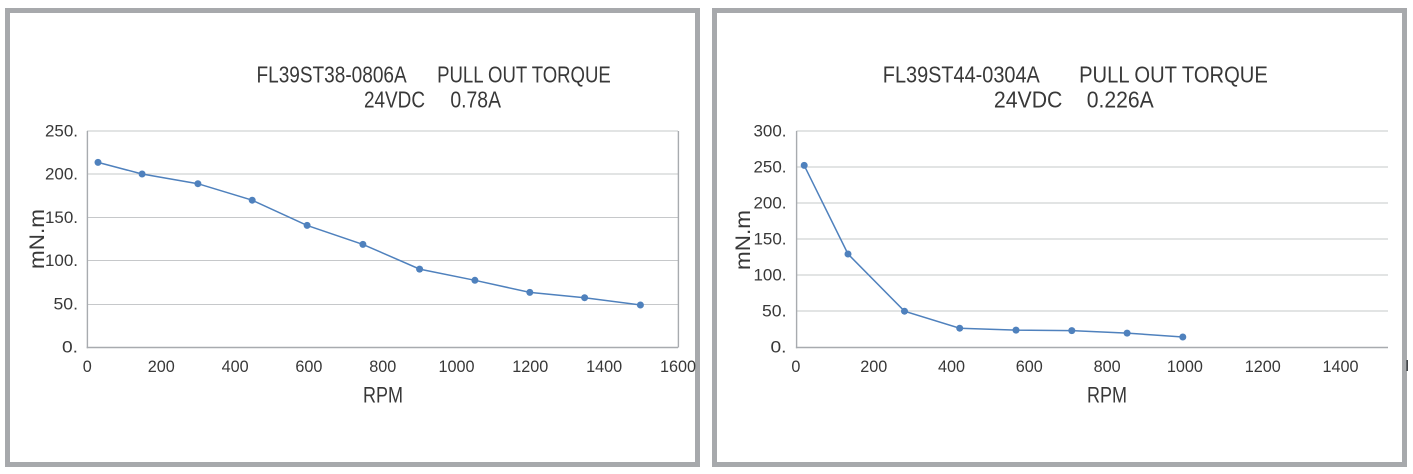  I want to click on svg-text: FL39ST44-0304A, so click(962, 75).